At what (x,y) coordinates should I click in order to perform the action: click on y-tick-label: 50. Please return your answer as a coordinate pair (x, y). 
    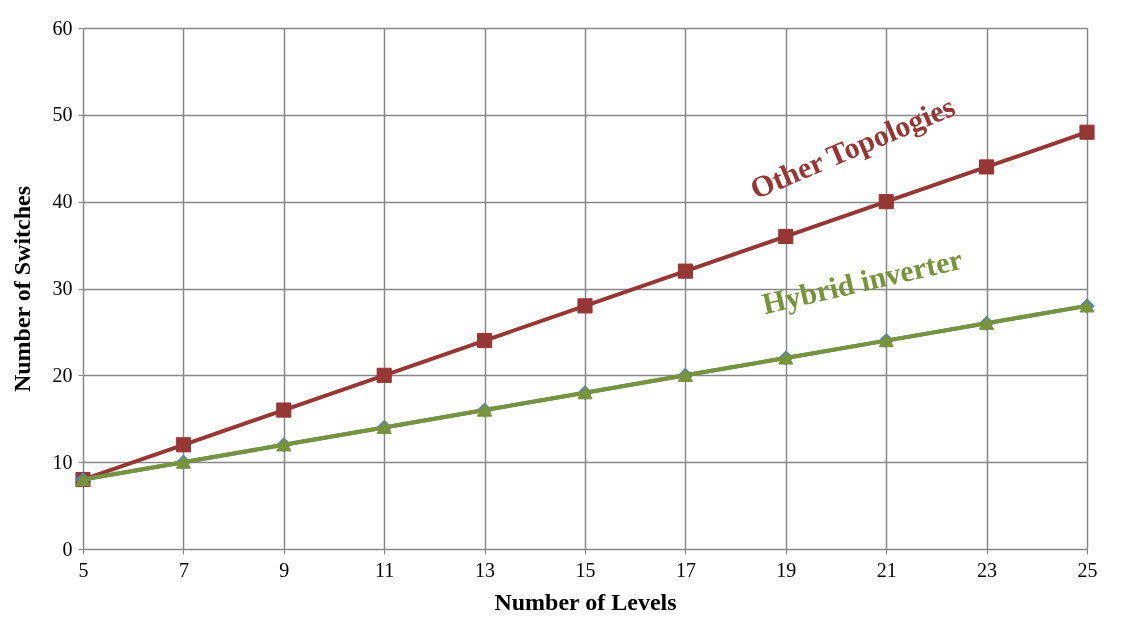
    Looking at the image, I should click on (62, 114).